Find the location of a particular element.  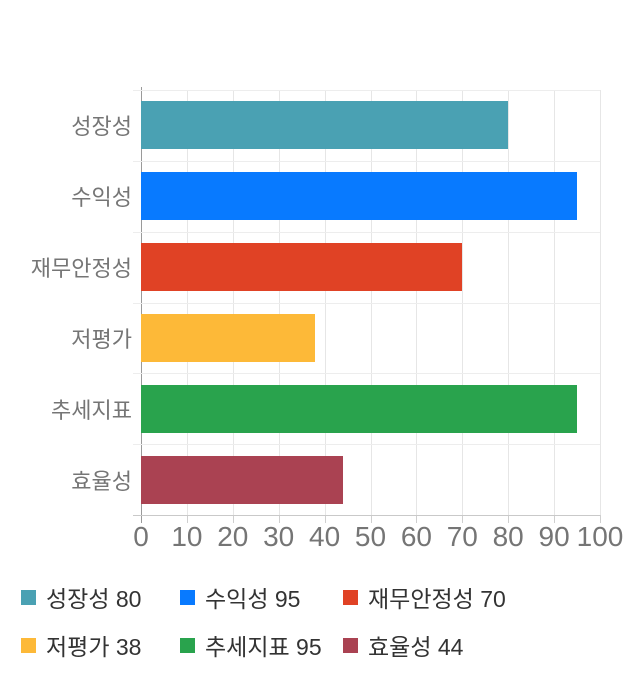

baseline-axis is located at coordinates (141, 305).